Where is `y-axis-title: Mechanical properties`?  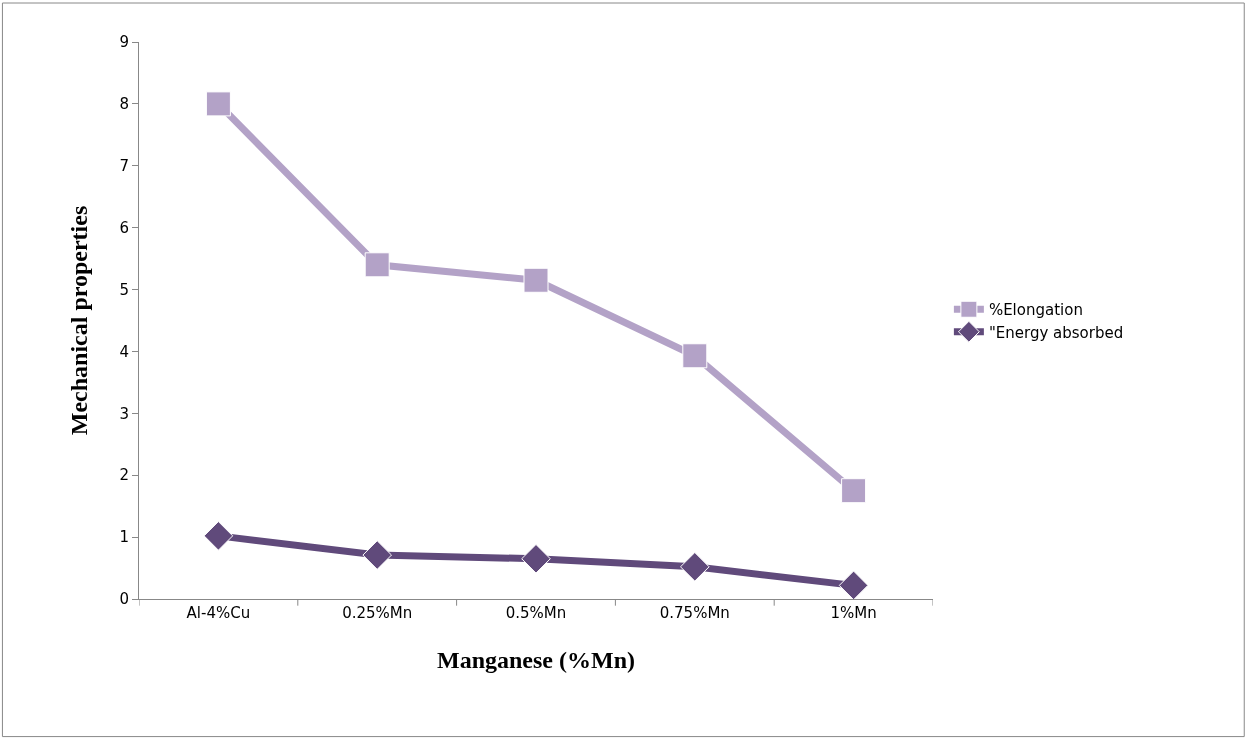
y-axis-title: Mechanical properties is located at coordinates (78, 320).